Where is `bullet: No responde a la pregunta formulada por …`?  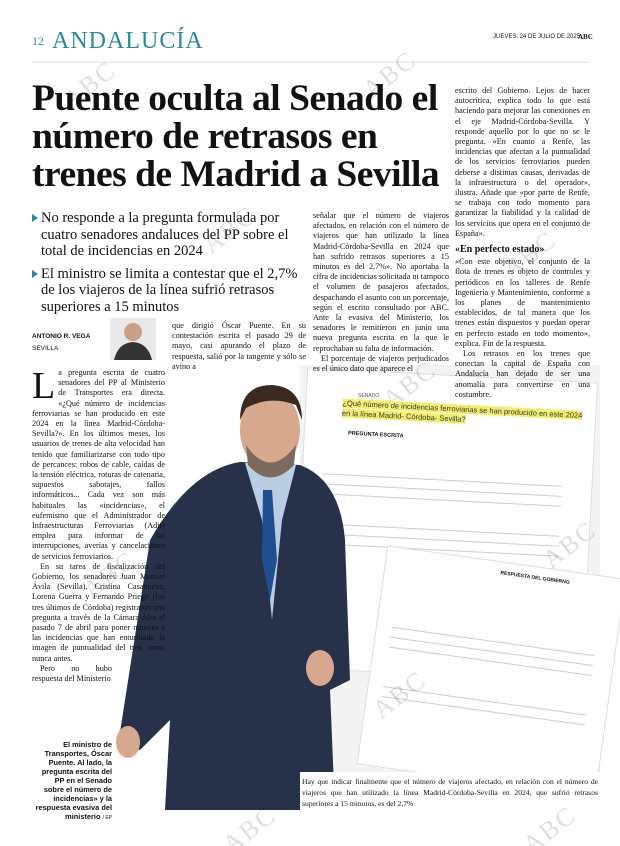
bullet: No responde a la pregunta formulada por … is located at coordinates (169, 235).